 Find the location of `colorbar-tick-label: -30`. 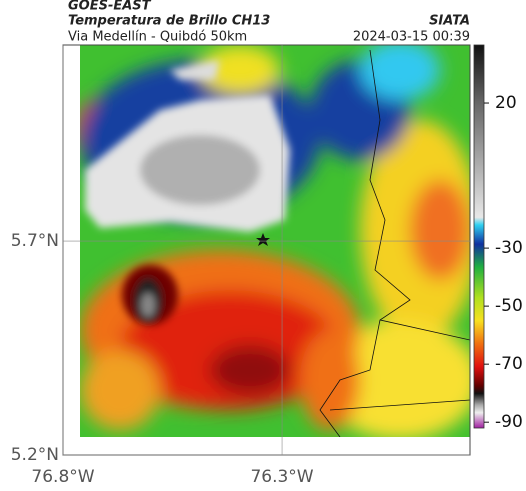

colorbar-tick-label: -30 is located at coordinates (509, 248).